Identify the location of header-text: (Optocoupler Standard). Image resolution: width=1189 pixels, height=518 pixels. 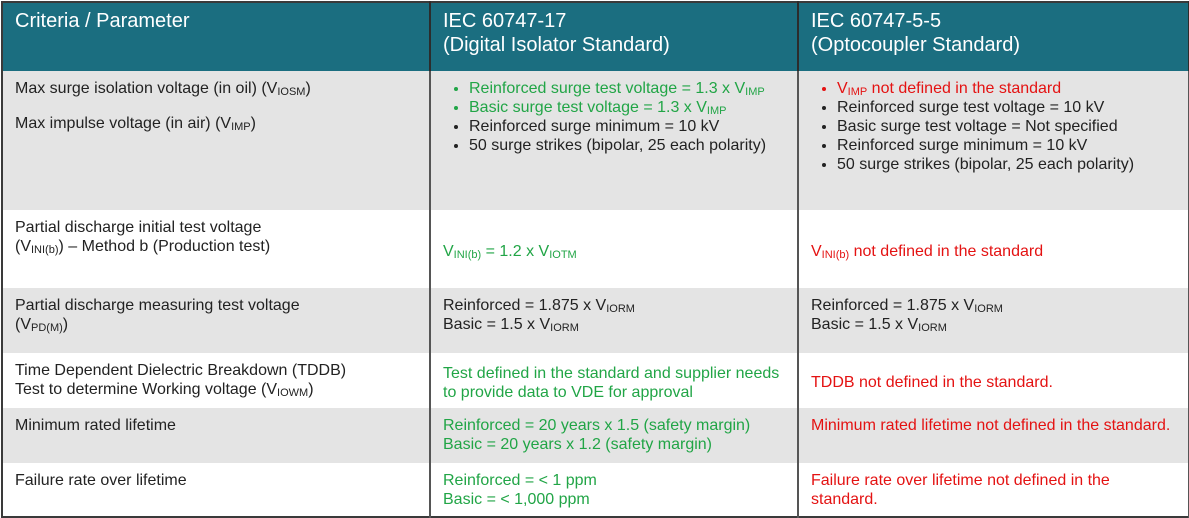
(916, 45).